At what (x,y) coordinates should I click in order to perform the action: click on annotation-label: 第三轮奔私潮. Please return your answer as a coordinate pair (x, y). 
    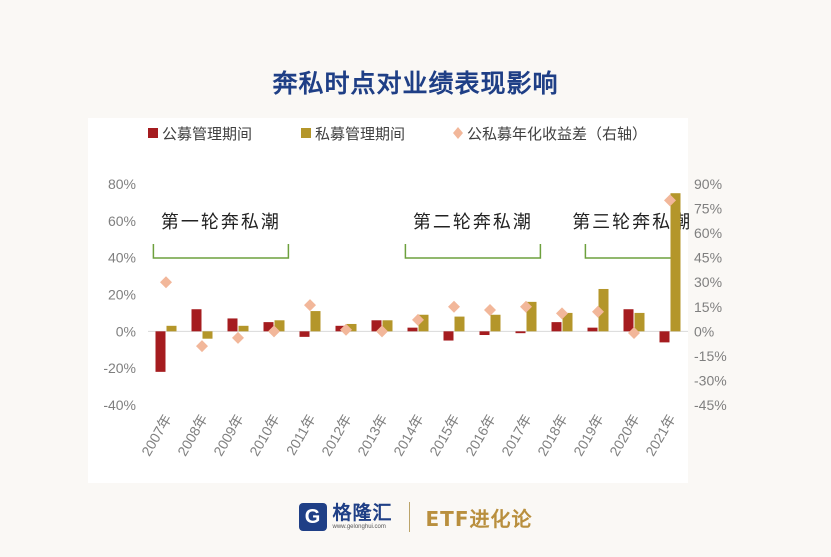
    Looking at the image, I should click on (632, 222).